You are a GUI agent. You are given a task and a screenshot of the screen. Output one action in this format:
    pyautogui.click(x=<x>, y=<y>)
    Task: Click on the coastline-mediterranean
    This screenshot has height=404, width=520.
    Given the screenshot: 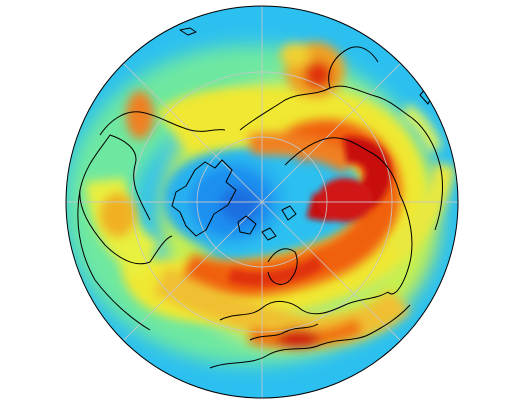 What is the action you would take?
    pyautogui.click(x=284, y=332)
    